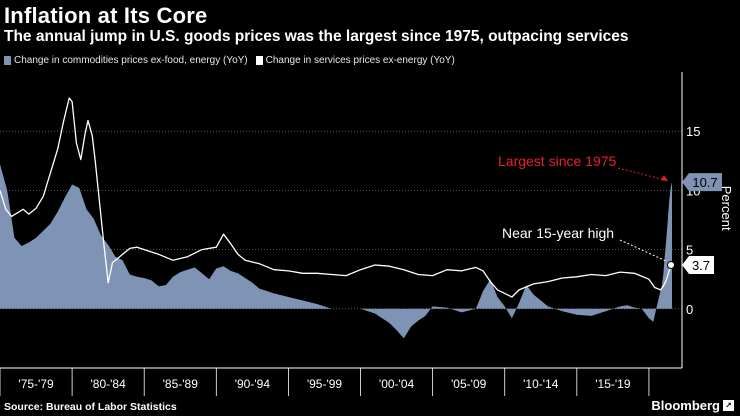 The height and width of the screenshot is (416, 740). Describe the element at coordinates (613, 384) in the screenshot. I see `x-tick-label-8: '15-'19` at that location.